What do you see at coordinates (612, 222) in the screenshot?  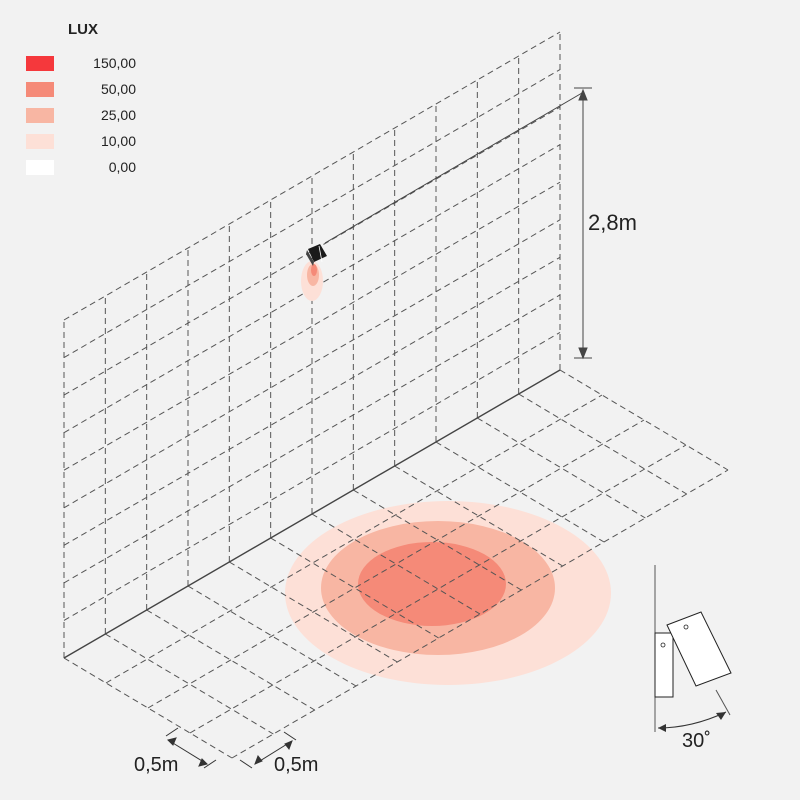 I see `height-label: 2,8m` at bounding box center [612, 222].